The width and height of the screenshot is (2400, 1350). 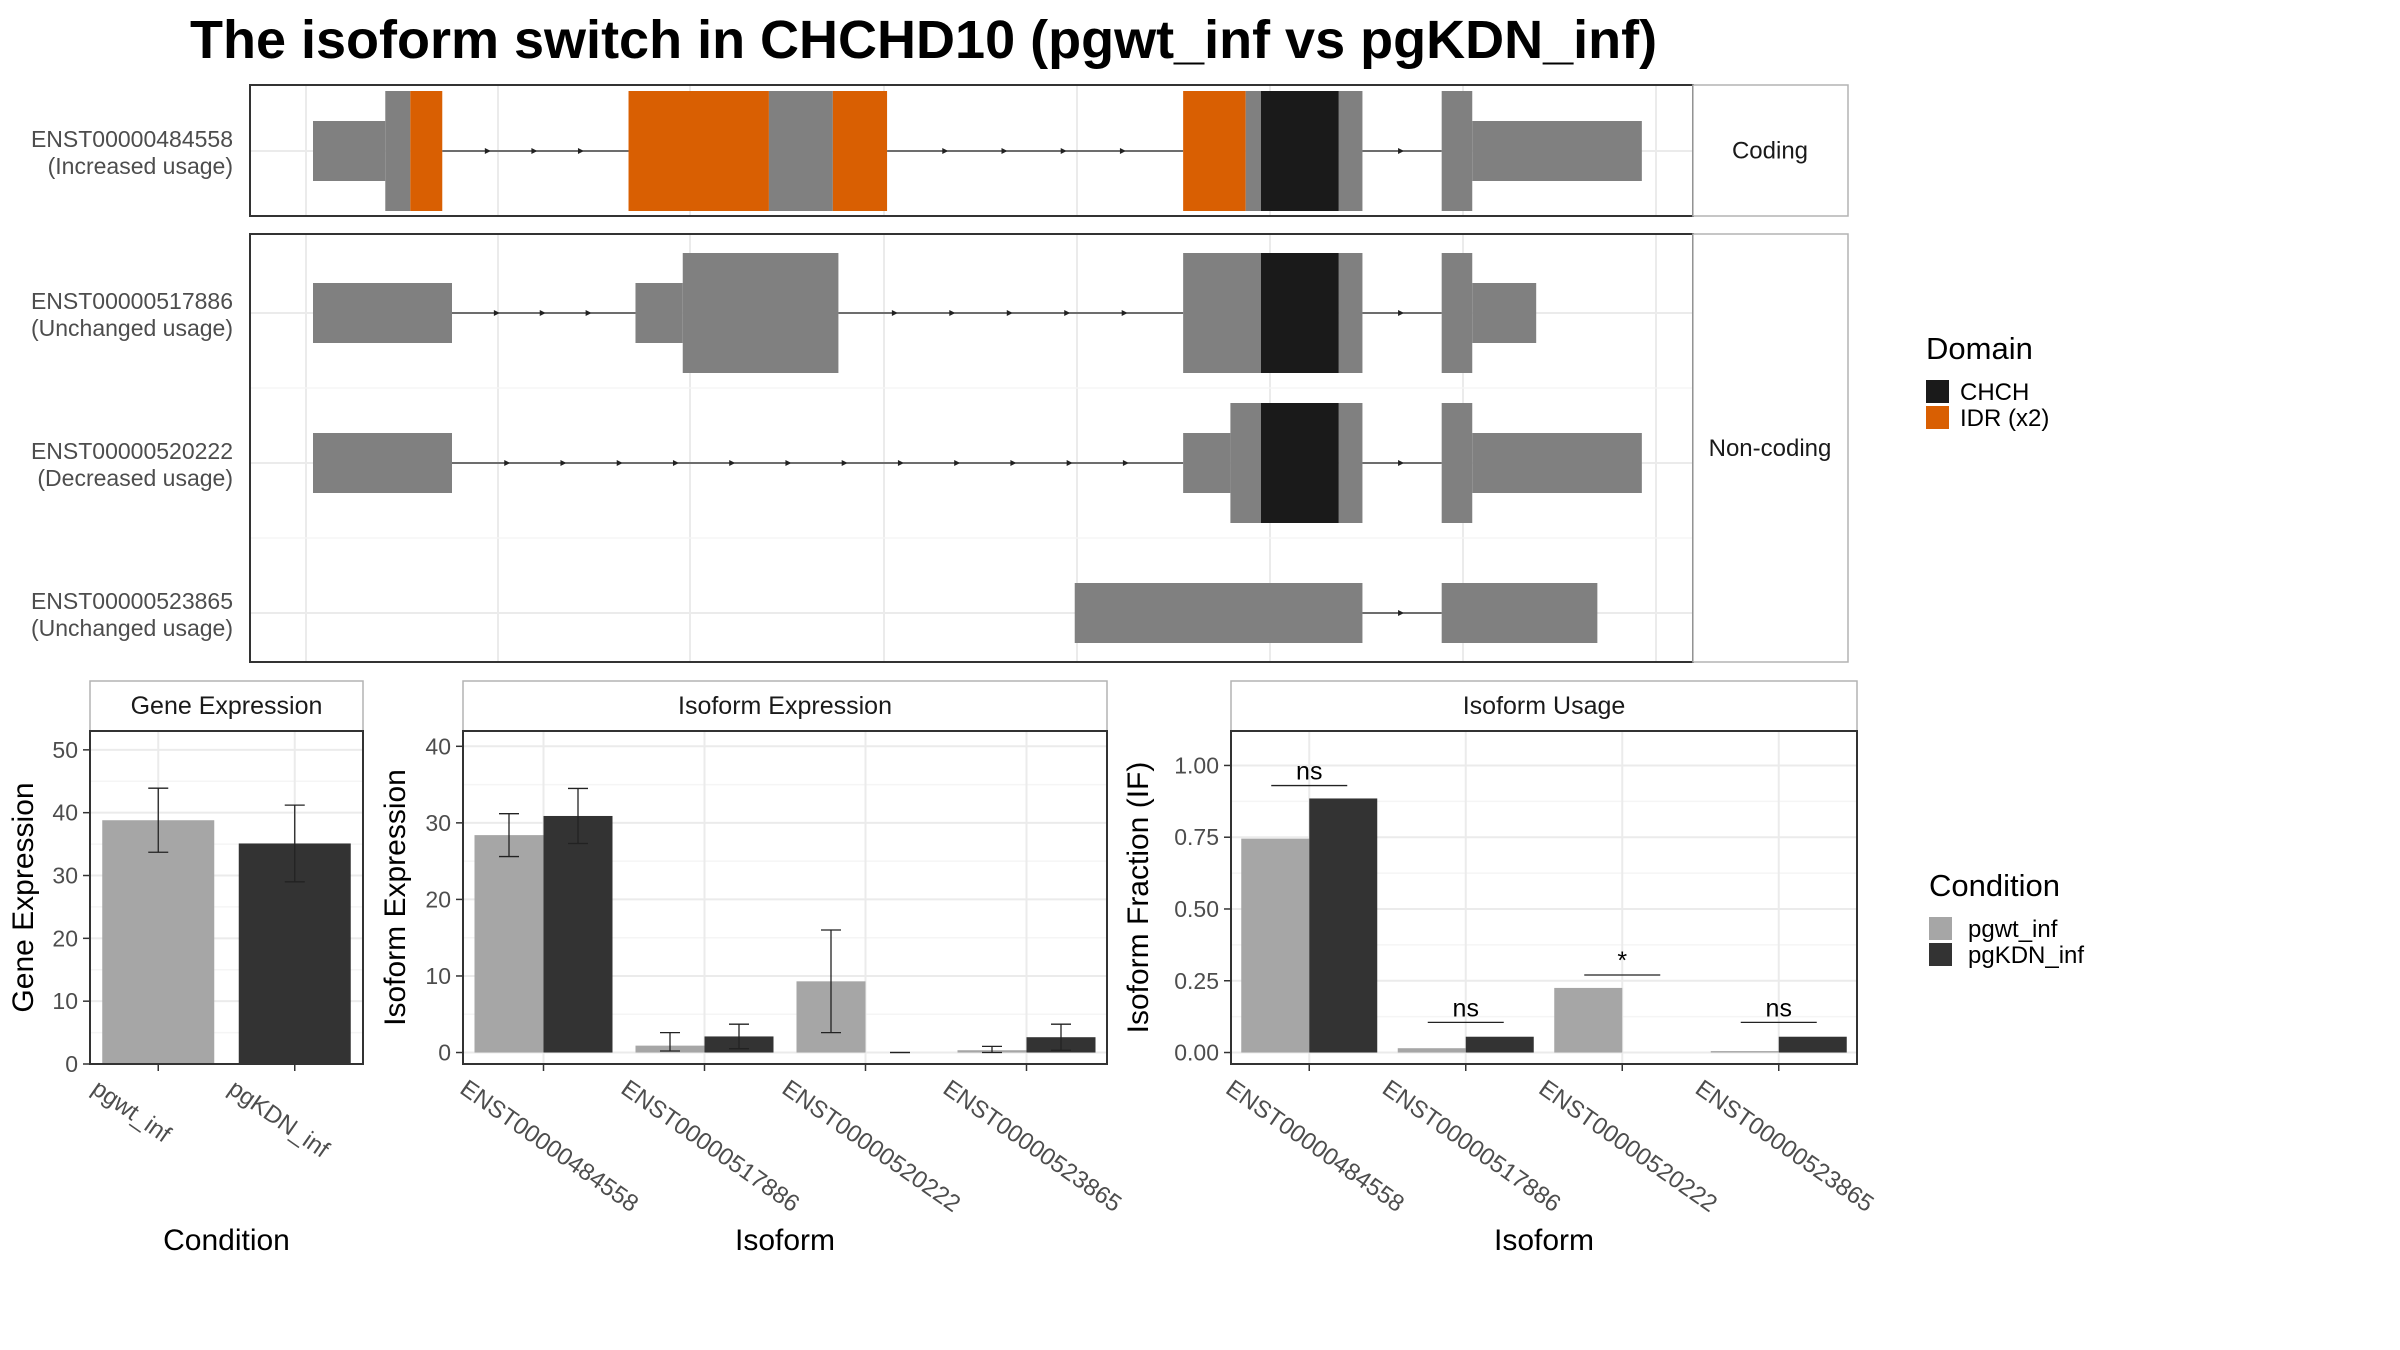 I want to click on usage-label: (Increased usage), so click(x=140, y=166).